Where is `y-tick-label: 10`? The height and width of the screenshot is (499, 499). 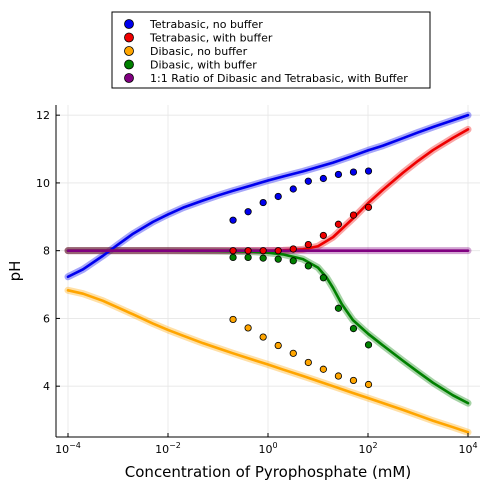
y-tick-label: 10 is located at coordinates (43, 183).